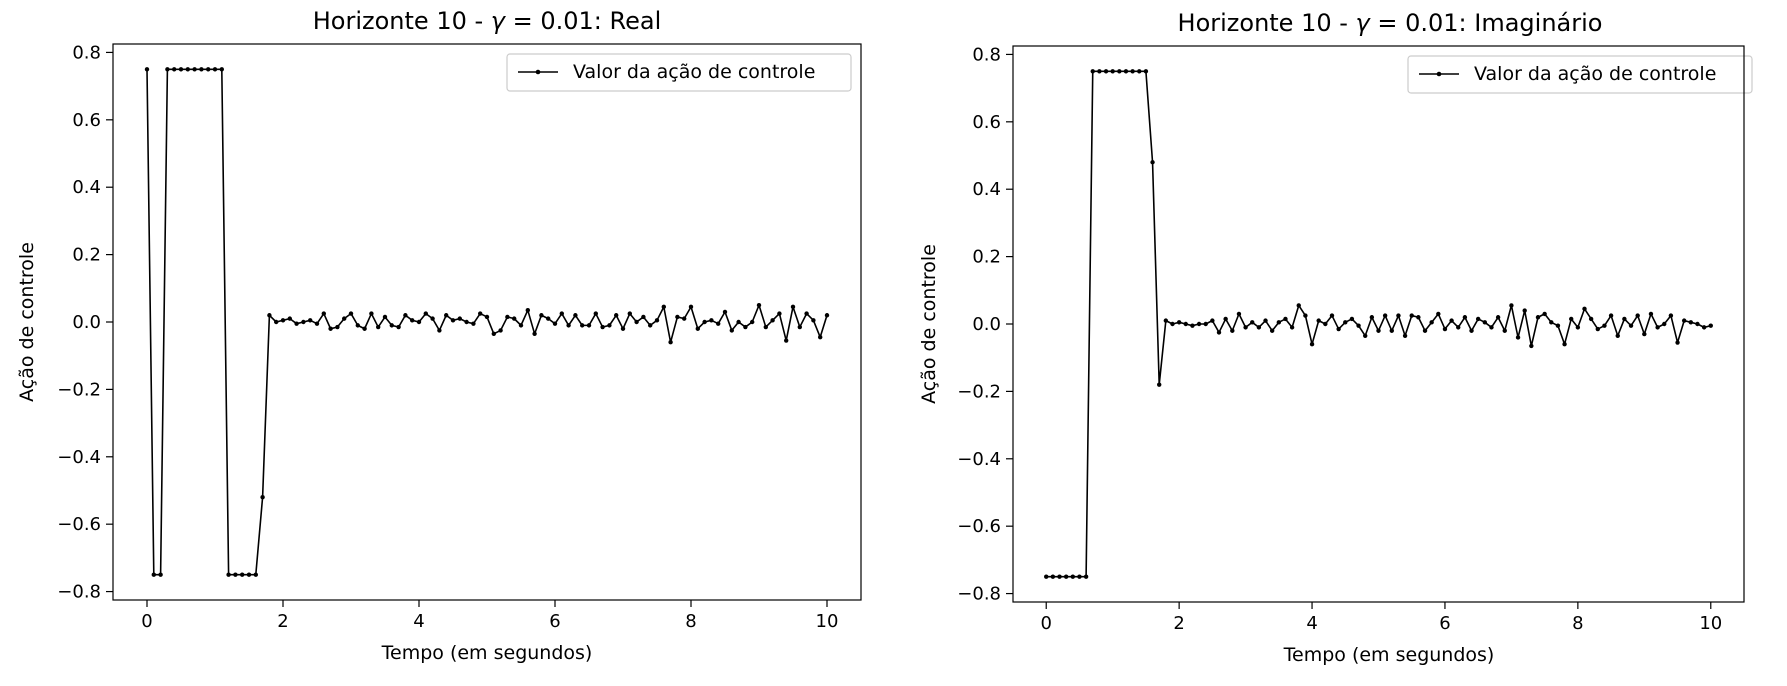 The height and width of the screenshot is (686, 1787). Describe the element at coordinates (986, 122) in the screenshot. I see `chart-imaginario-y-tick-label: 0.6` at that location.